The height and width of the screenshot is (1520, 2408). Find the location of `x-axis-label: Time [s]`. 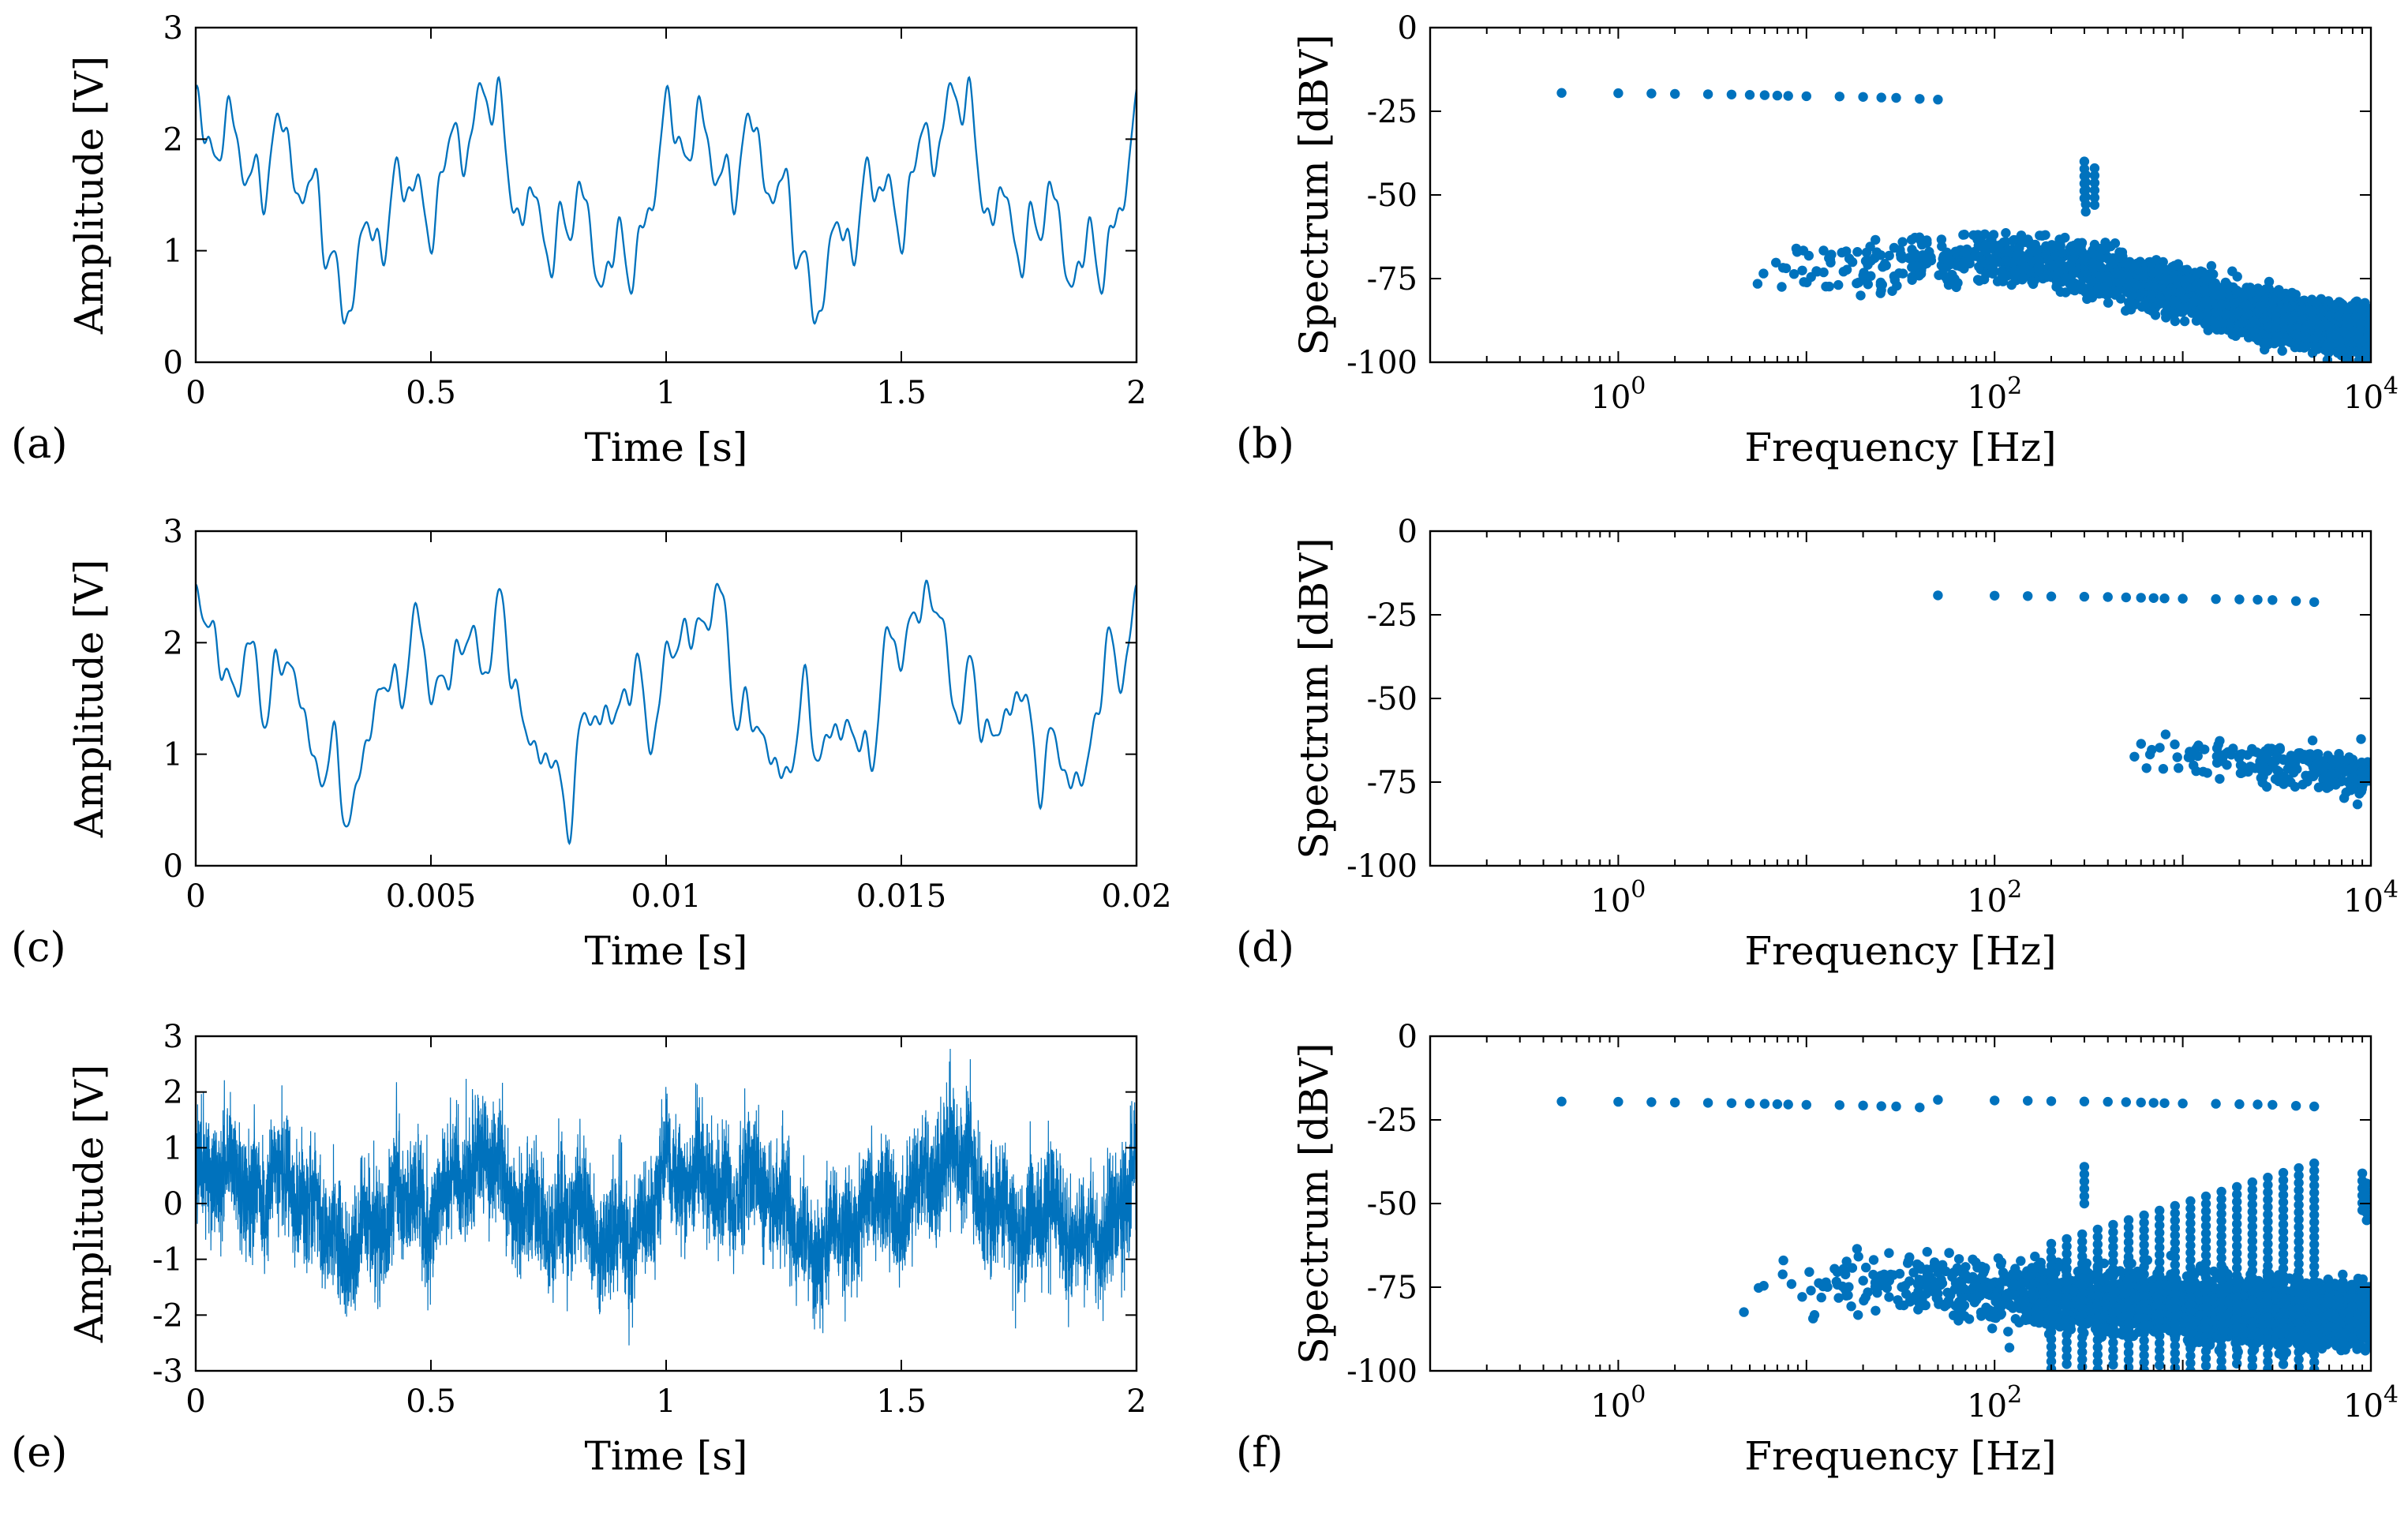

x-axis-label: Time [s] is located at coordinates (666, 1456).